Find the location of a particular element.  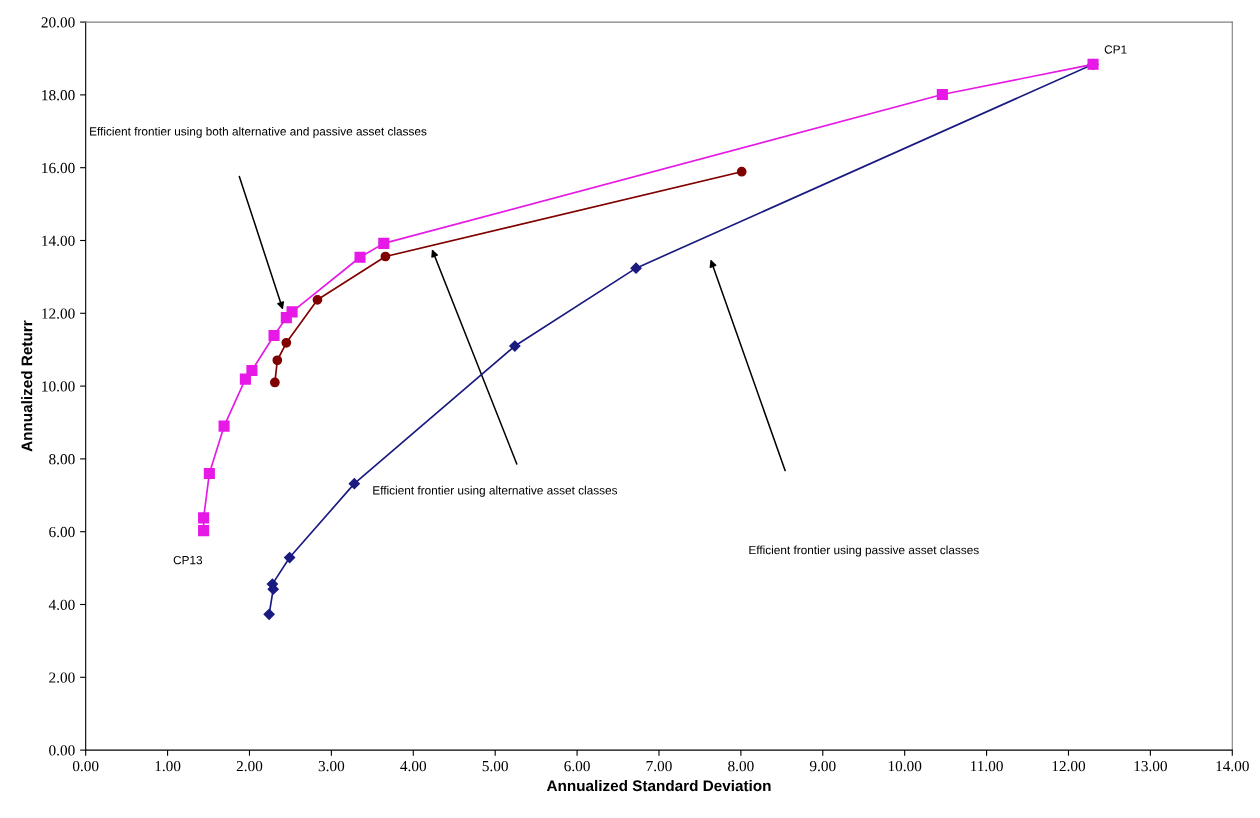

x-axis-title: Annualized Standard Deviation is located at coordinates (658, 785).